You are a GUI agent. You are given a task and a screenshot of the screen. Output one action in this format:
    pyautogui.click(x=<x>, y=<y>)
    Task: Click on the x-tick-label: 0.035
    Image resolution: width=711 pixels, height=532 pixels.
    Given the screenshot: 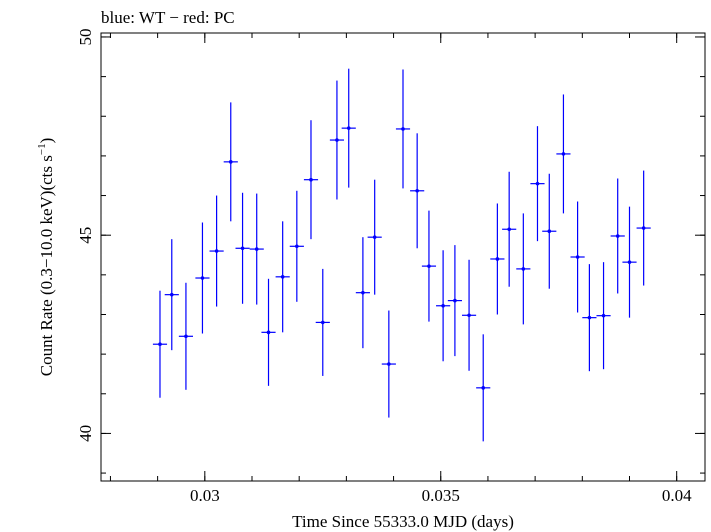 What is the action you would take?
    pyautogui.click(x=441, y=495)
    